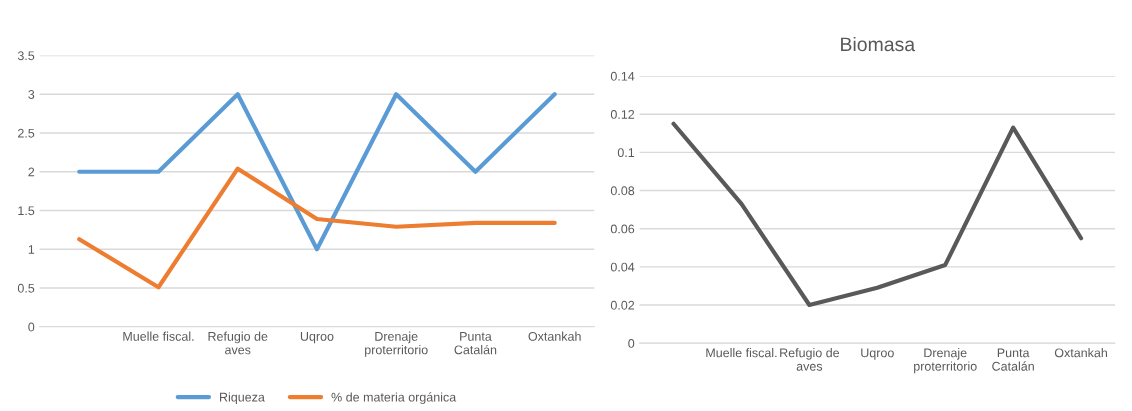  What do you see at coordinates (626, 153) in the screenshot?
I see `y-tick-label: 0.1` at bounding box center [626, 153].